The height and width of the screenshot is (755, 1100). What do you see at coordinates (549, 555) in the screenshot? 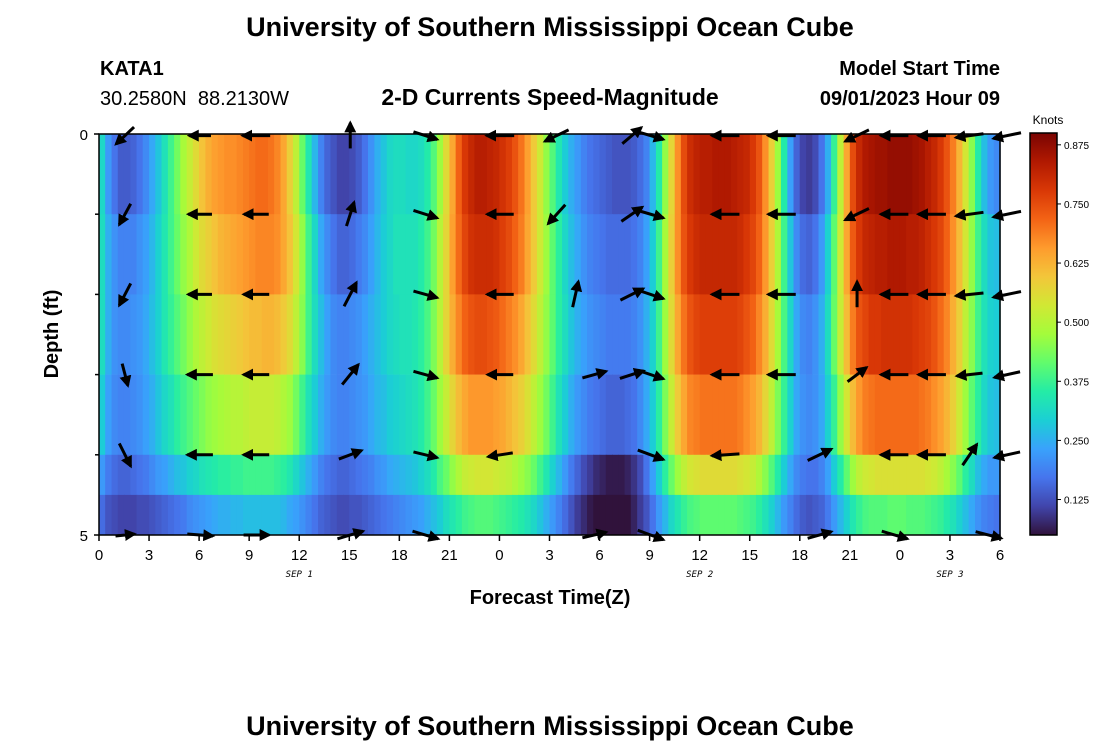
I see `x-tick-label: 3` at bounding box center [549, 555].